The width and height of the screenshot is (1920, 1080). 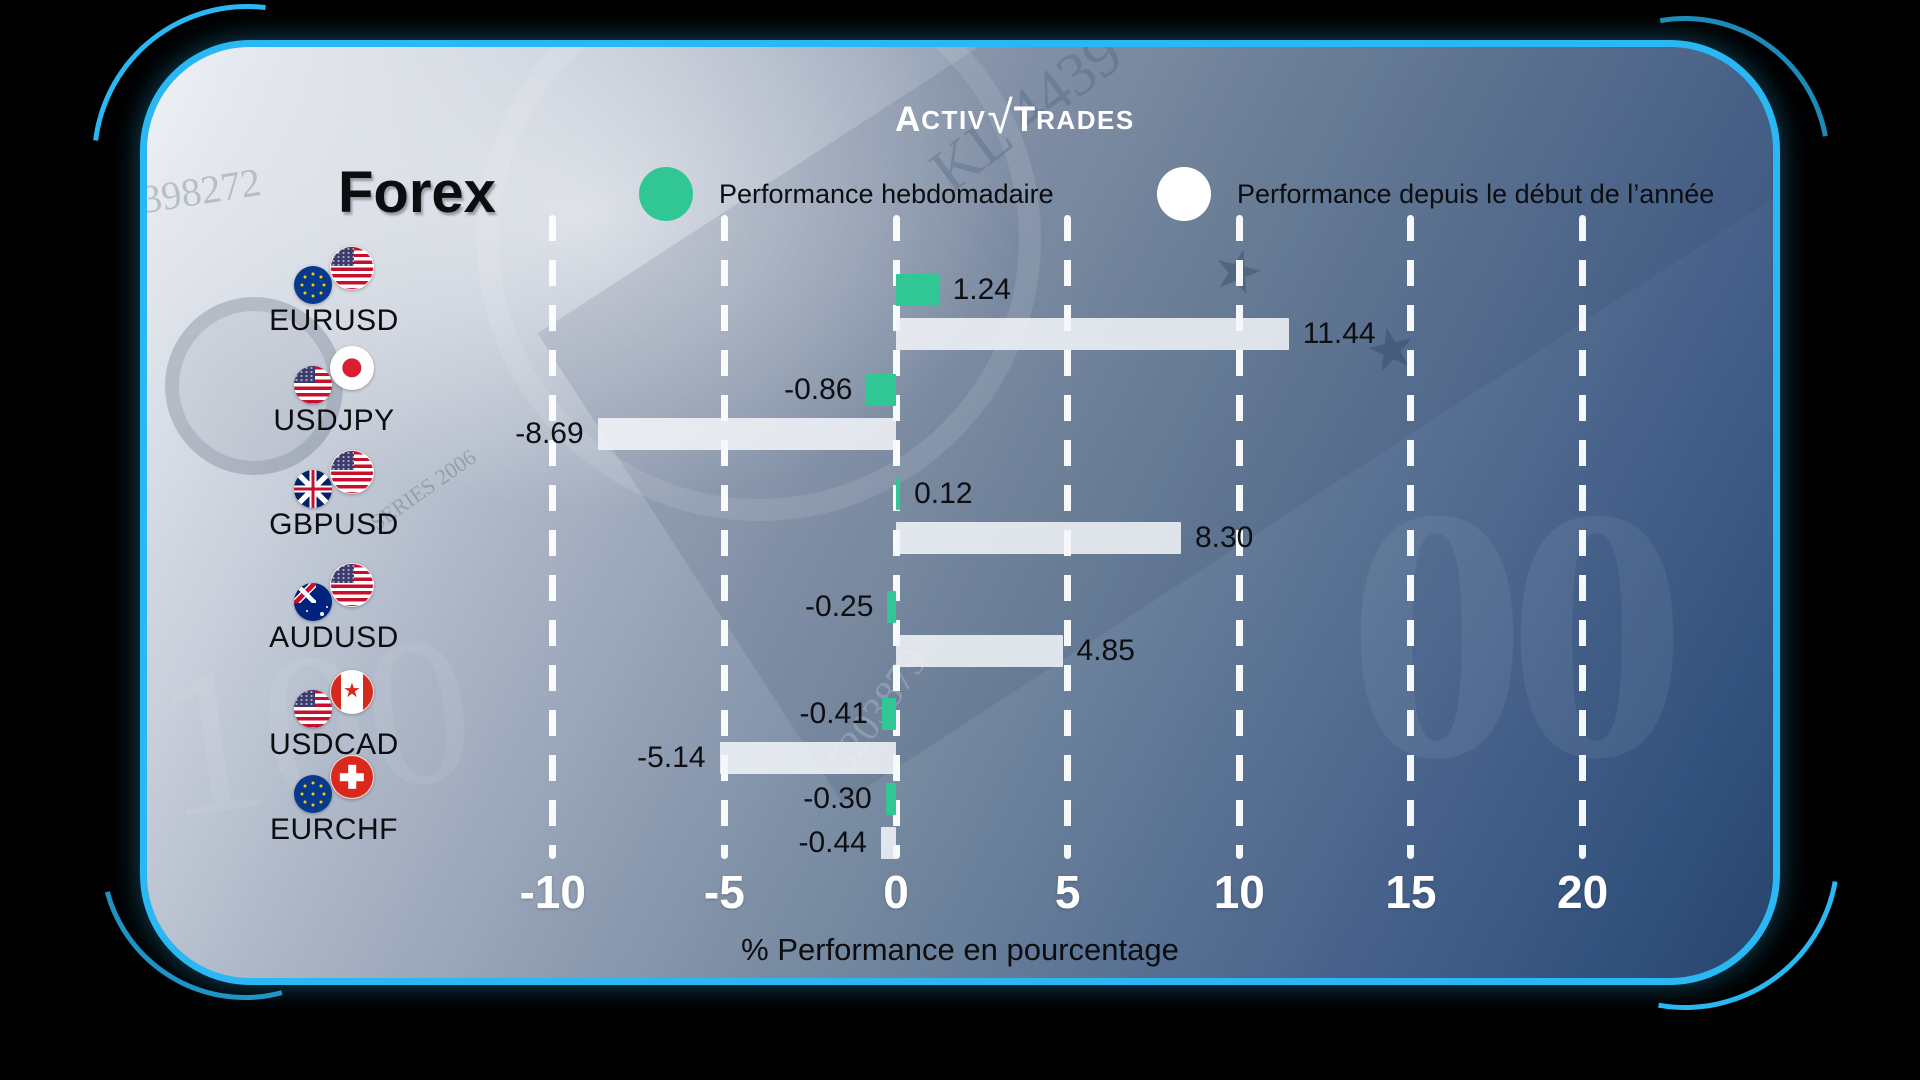 I want to click on bar-ytd-usdcad, so click(x=807, y=758).